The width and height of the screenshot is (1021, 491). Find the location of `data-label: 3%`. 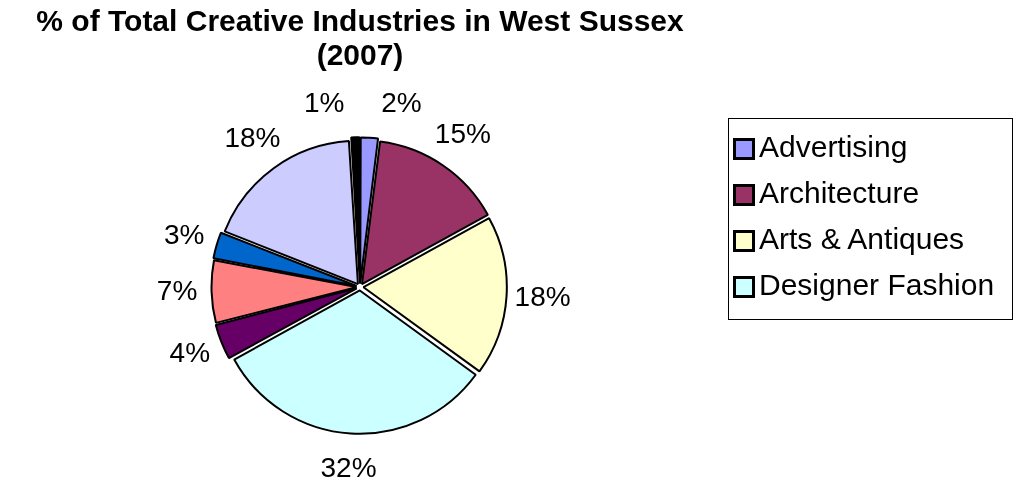

data-label: 3% is located at coordinates (184, 234).